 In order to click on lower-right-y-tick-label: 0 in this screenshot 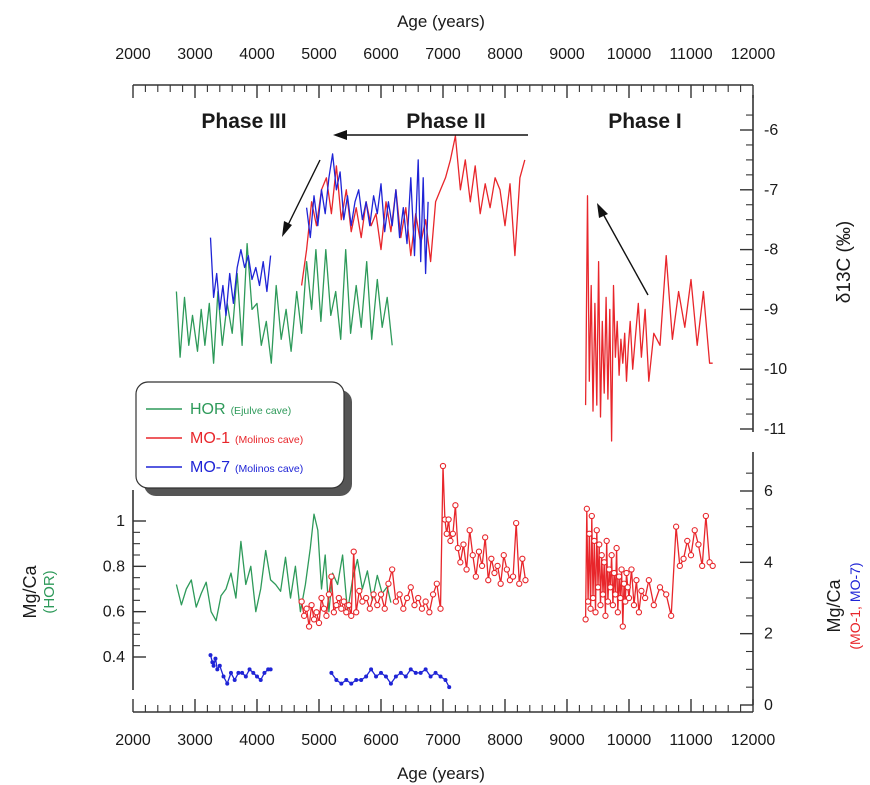, I will do `click(768, 705)`.